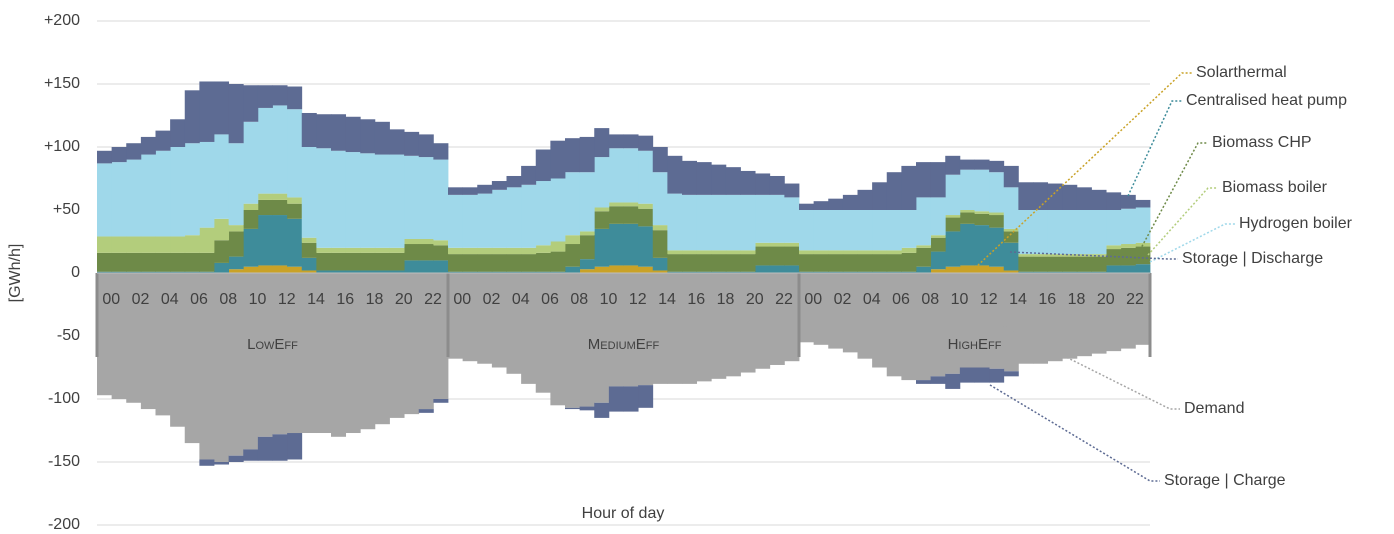  I want to click on x-tick-label: 04, so click(170, 299).